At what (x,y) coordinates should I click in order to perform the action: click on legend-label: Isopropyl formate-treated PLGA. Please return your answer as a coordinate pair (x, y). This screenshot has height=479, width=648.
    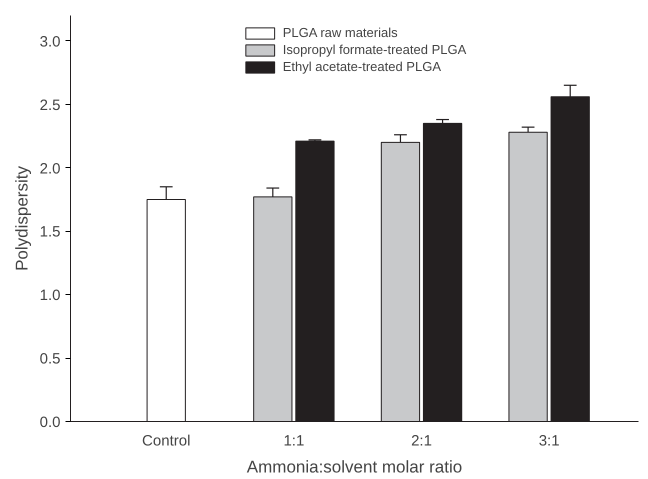
    Looking at the image, I should click on (374, 49).